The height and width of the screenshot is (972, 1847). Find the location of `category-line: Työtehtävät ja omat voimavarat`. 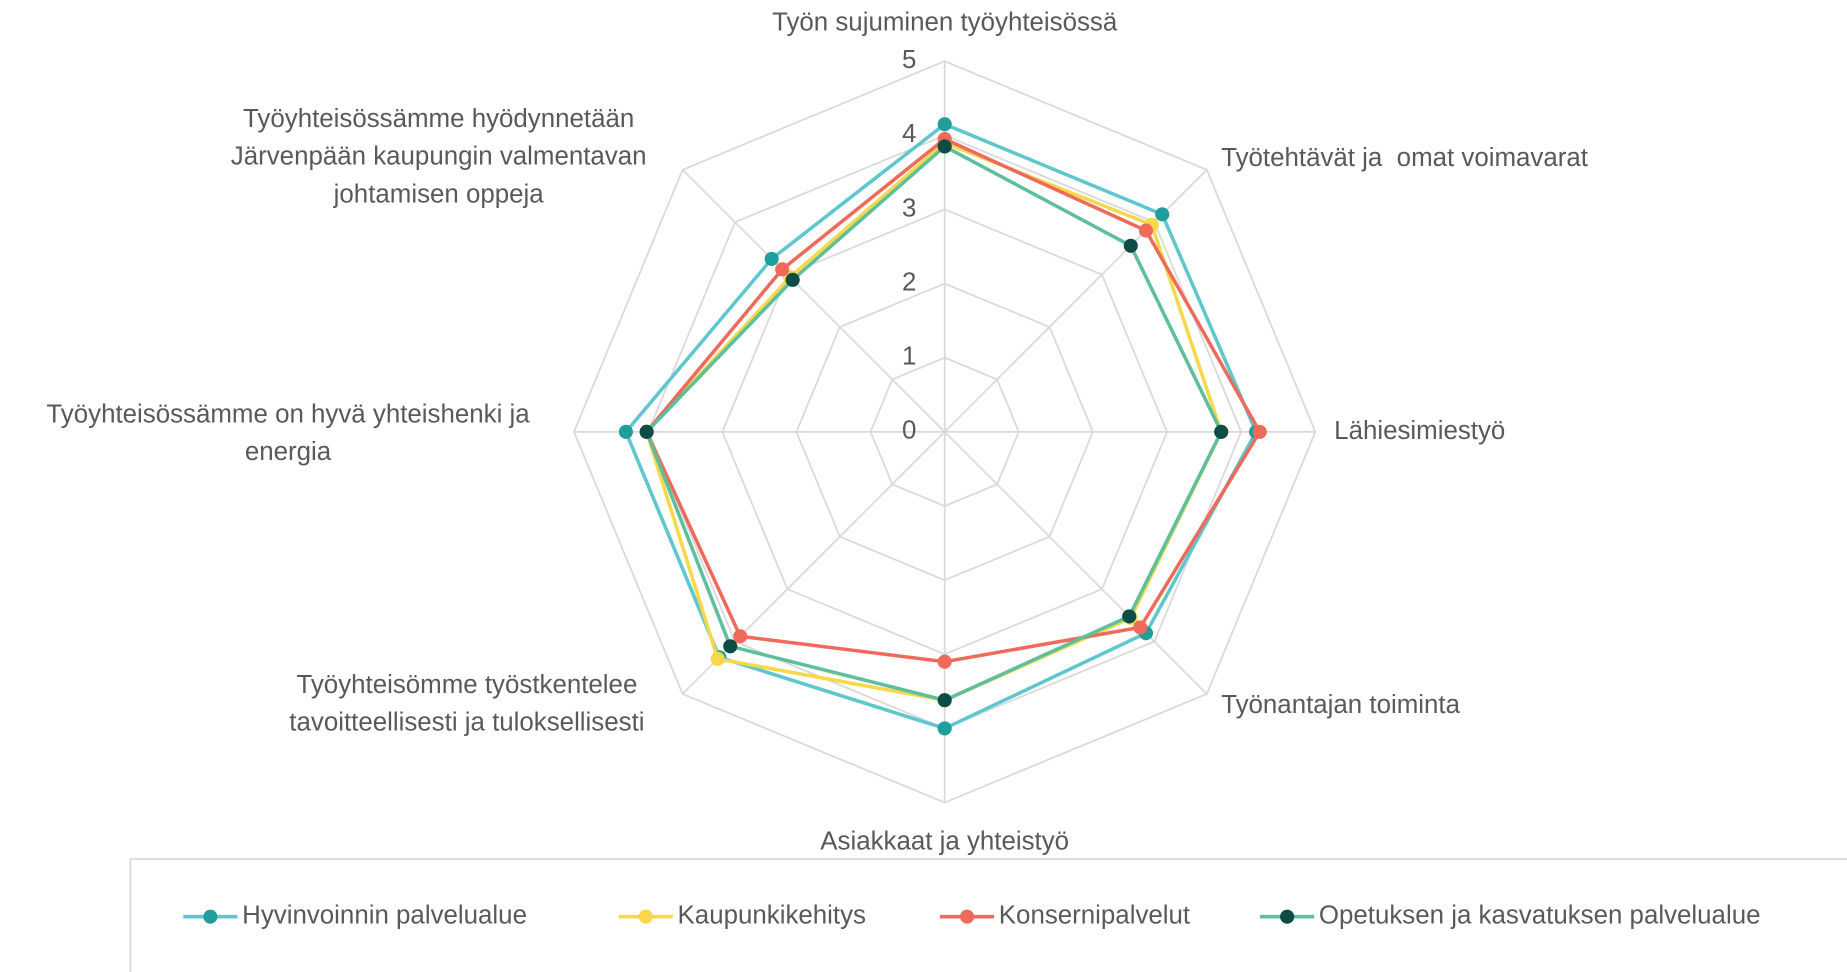

category-line: Työtehtävät ja omat voimavarat is located at coordinates (1404, 158).